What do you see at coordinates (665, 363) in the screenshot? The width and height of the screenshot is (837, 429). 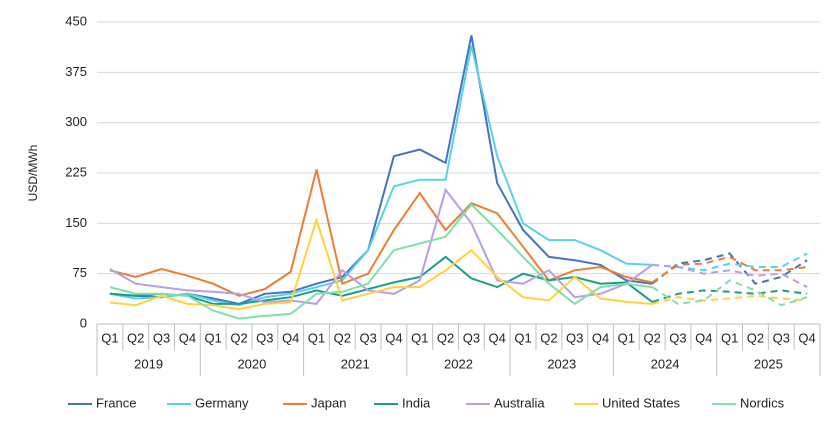 I see `x-group-label: 2024` at bounding box center [665, 363].